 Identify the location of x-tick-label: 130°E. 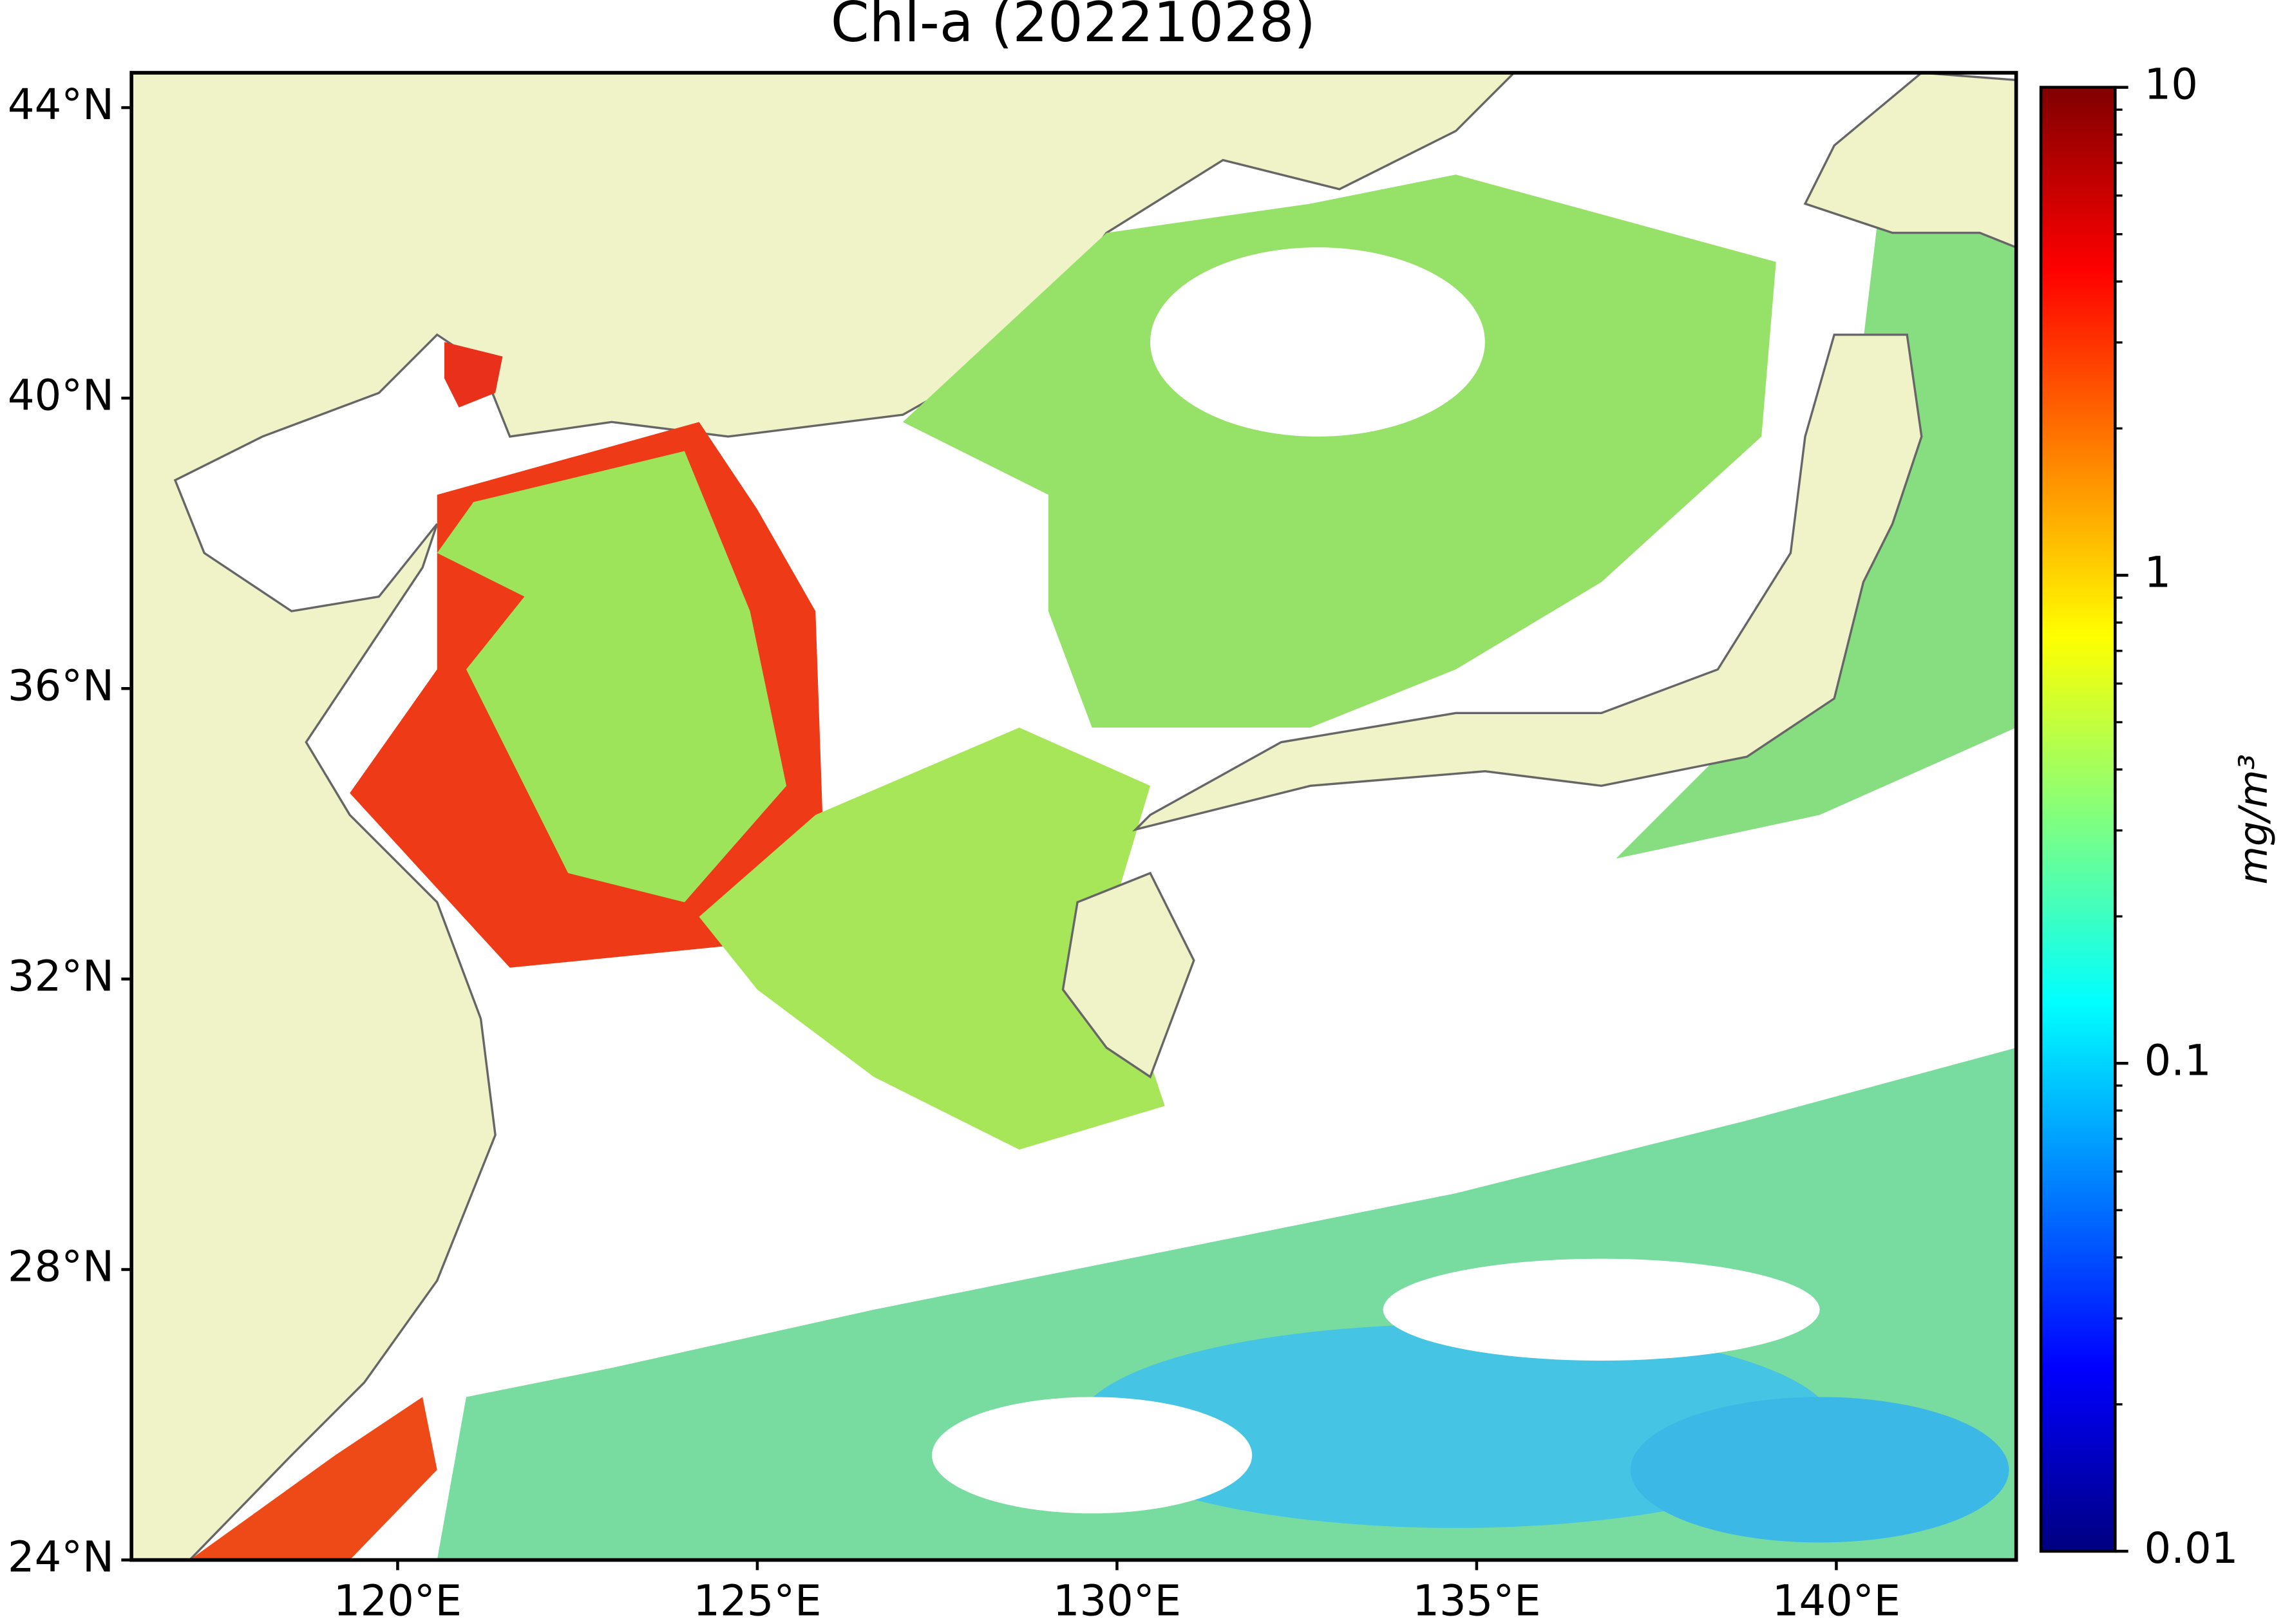
(1117, 1600).